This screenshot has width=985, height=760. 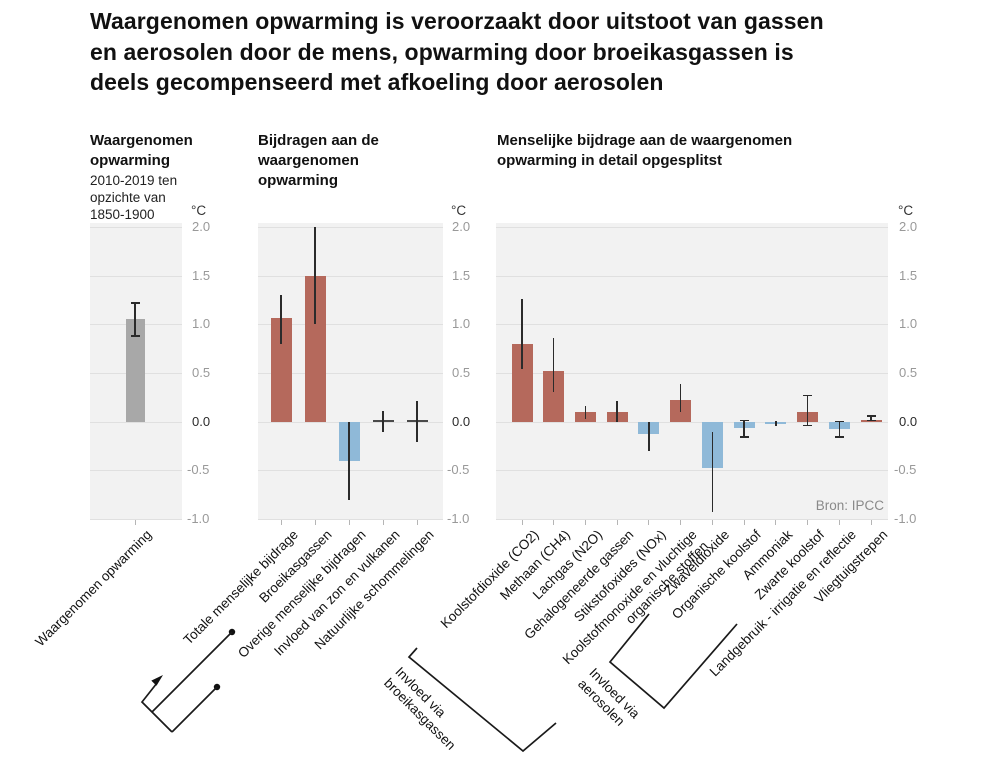 I want to click on panel1-subheading: 2010-2019 ten opzichte van 1850-1900, so click(x=134, y=197).